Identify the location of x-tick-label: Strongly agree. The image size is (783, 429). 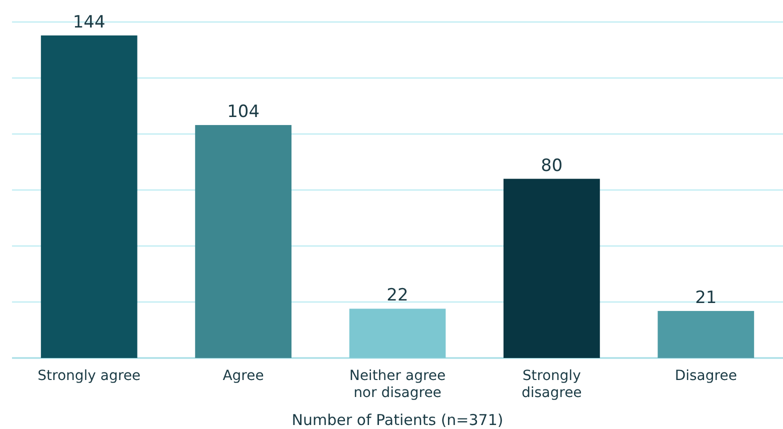
(89, 376).